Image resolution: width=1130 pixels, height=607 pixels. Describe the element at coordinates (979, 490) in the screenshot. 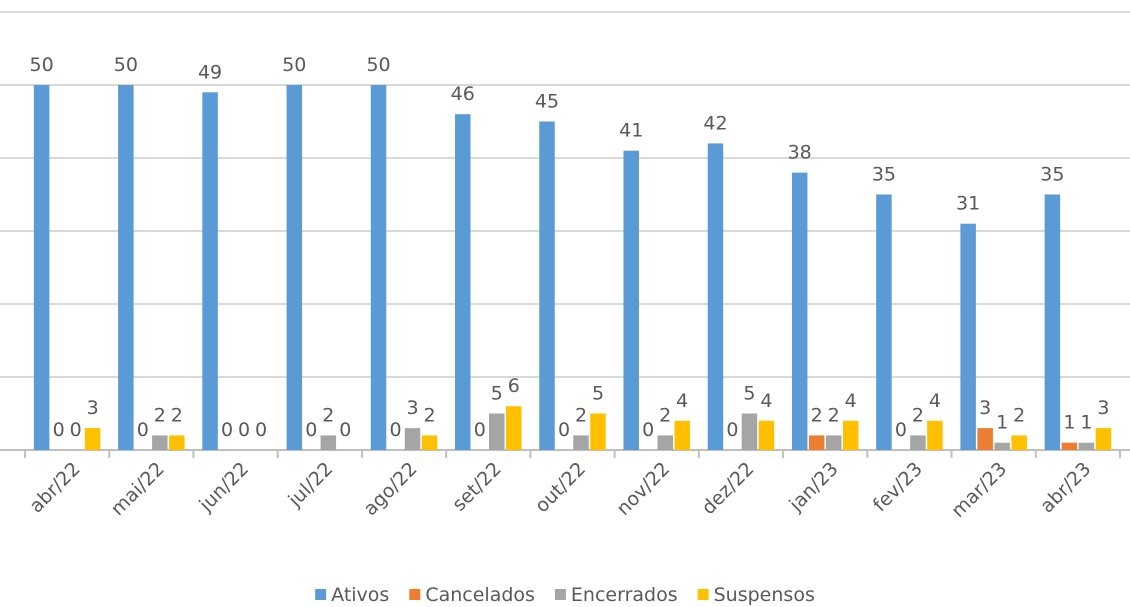

I see `x-tick-label: mar/23` at that location.